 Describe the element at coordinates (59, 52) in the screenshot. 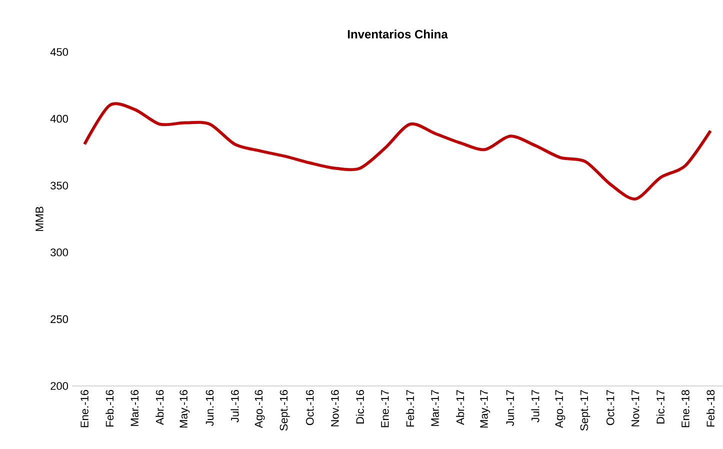

I see `y-tick-label: 450` at that location.